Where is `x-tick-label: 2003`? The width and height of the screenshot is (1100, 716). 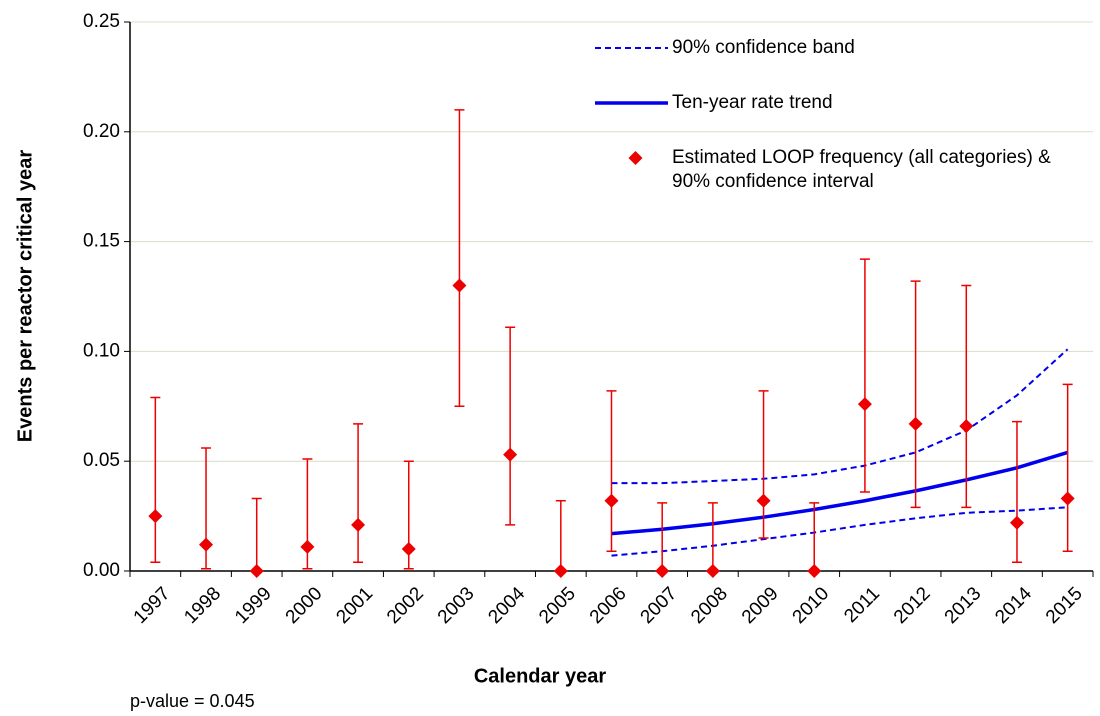 x-tick-label: 2003 is located at coordinates (456, 605).